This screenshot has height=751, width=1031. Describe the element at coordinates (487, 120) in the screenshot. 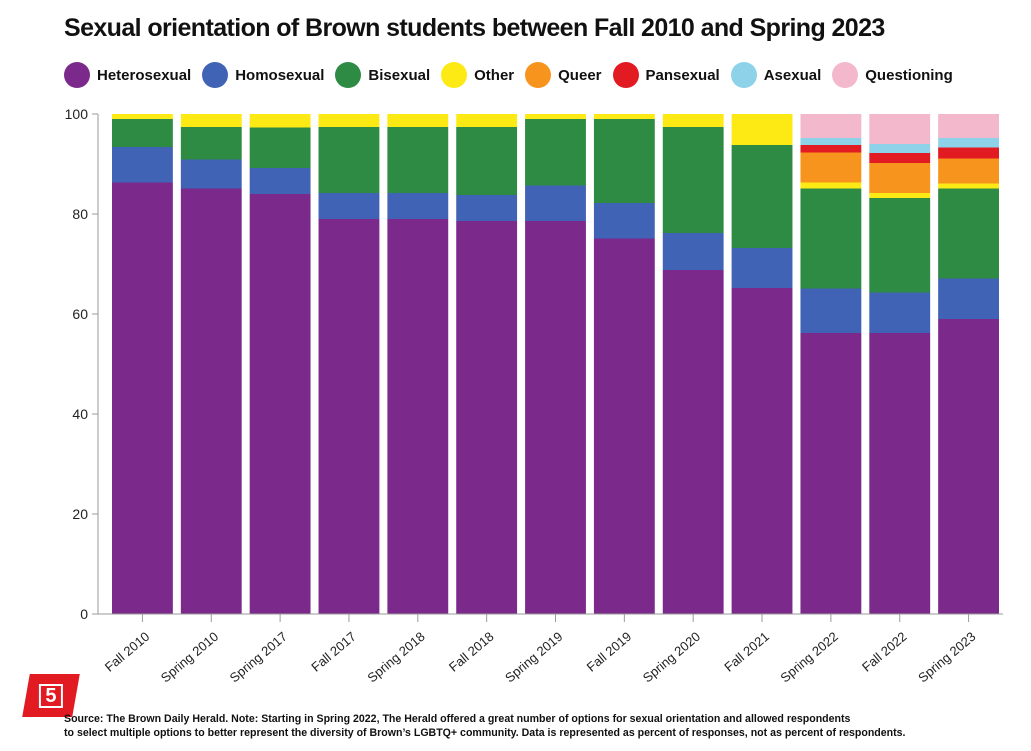

I see `bar-segment-other-fall-2018` at that location.